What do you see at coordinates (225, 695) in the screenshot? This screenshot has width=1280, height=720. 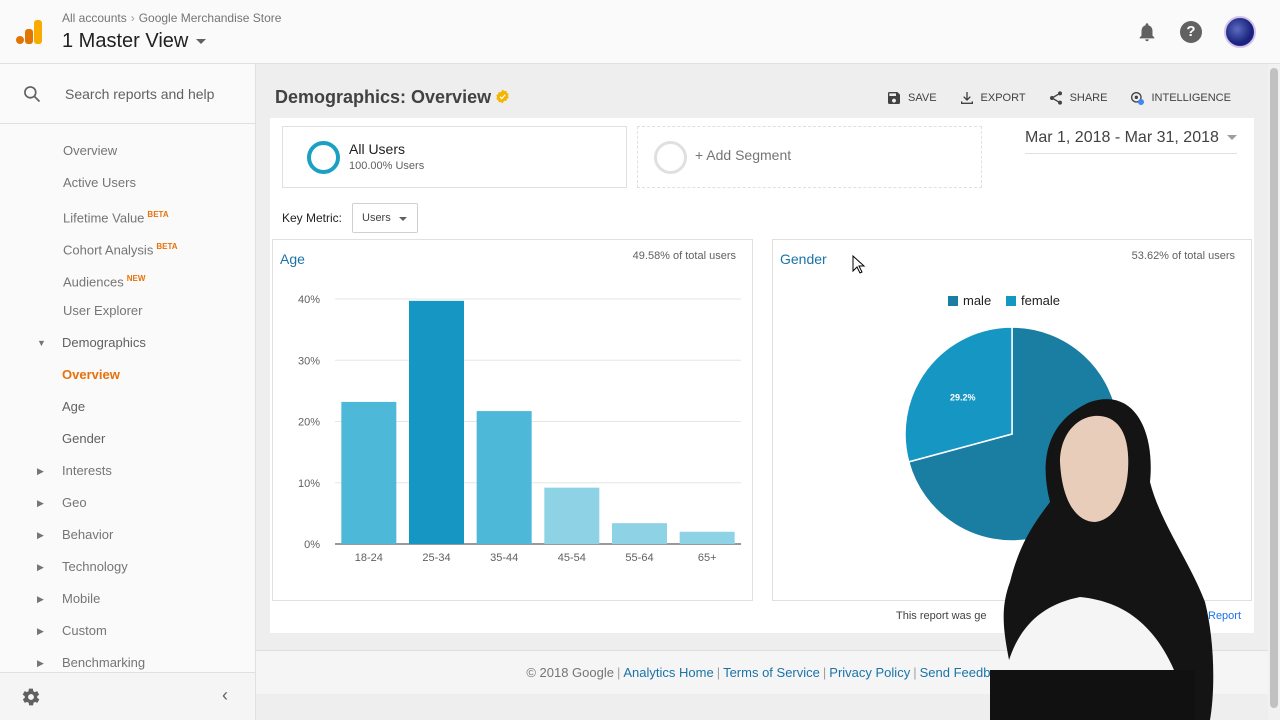 I see `collapse-sidebar-icon: ‹` at bounding box center [225, 695].